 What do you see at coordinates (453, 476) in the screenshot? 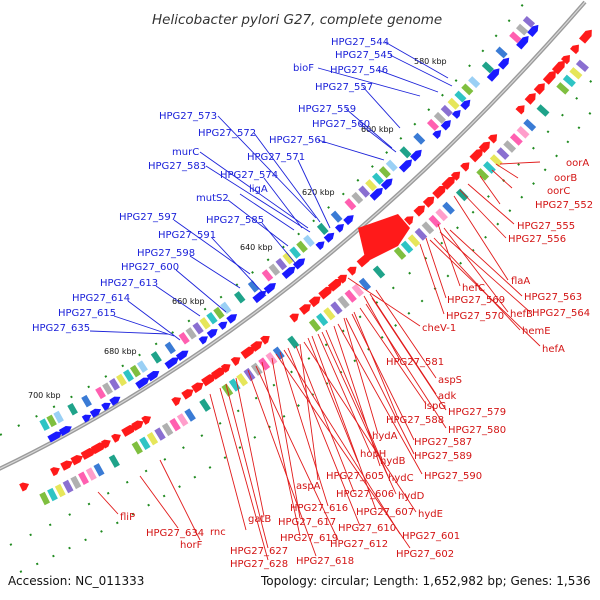
I see `gene-label-reverse: HPG27_590` at bounding box center [453, 476].